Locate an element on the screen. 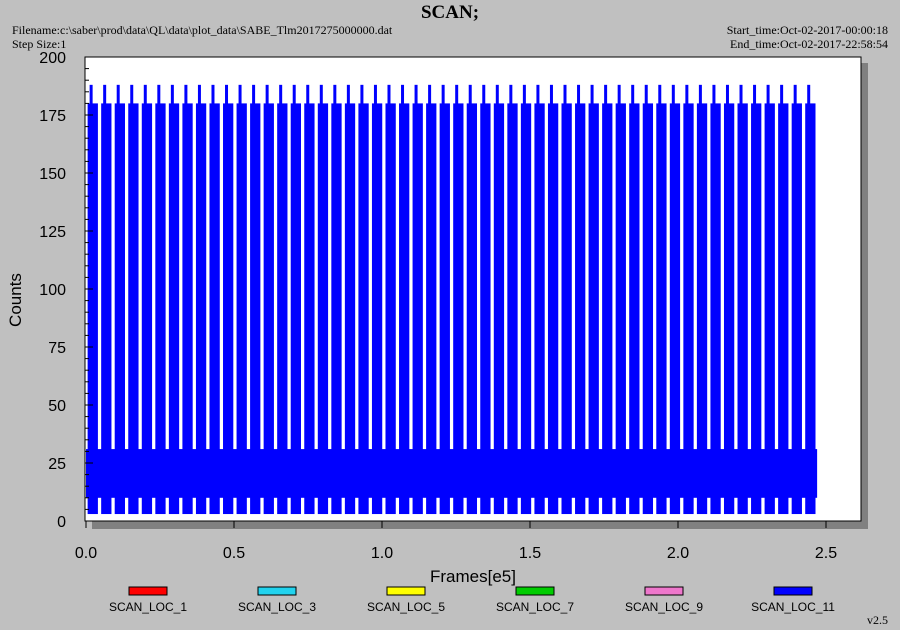 This screenshot has width=900, height=630. x-axis-label: Frames[e5] is located at coordinates (473, 576).